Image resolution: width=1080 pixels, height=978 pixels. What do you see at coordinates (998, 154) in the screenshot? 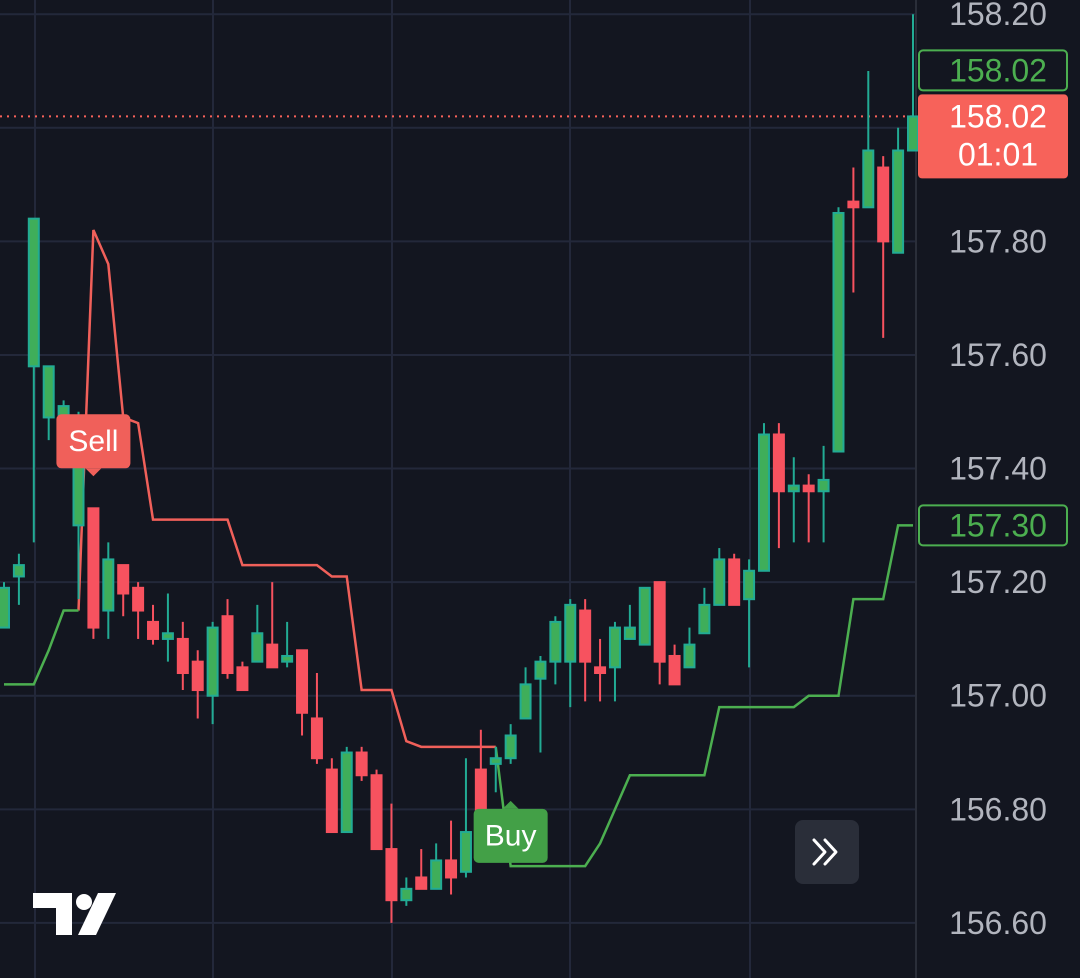
I see `countdown-label: 01:01` at bounding box center [998, 154].